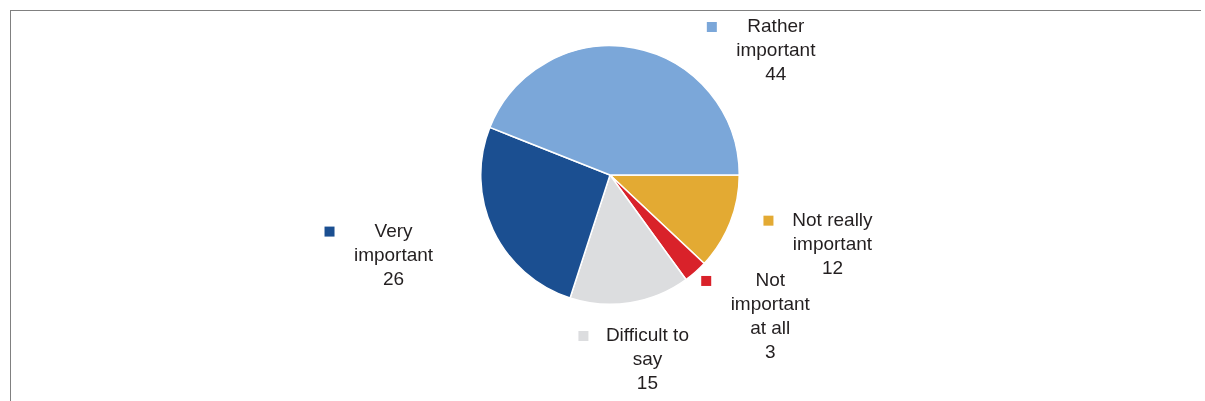 The image size is (1205, 401). Describe the element at coordinates (833, 231) in the screenshot. I see `legend-label: Not really important` at that location.